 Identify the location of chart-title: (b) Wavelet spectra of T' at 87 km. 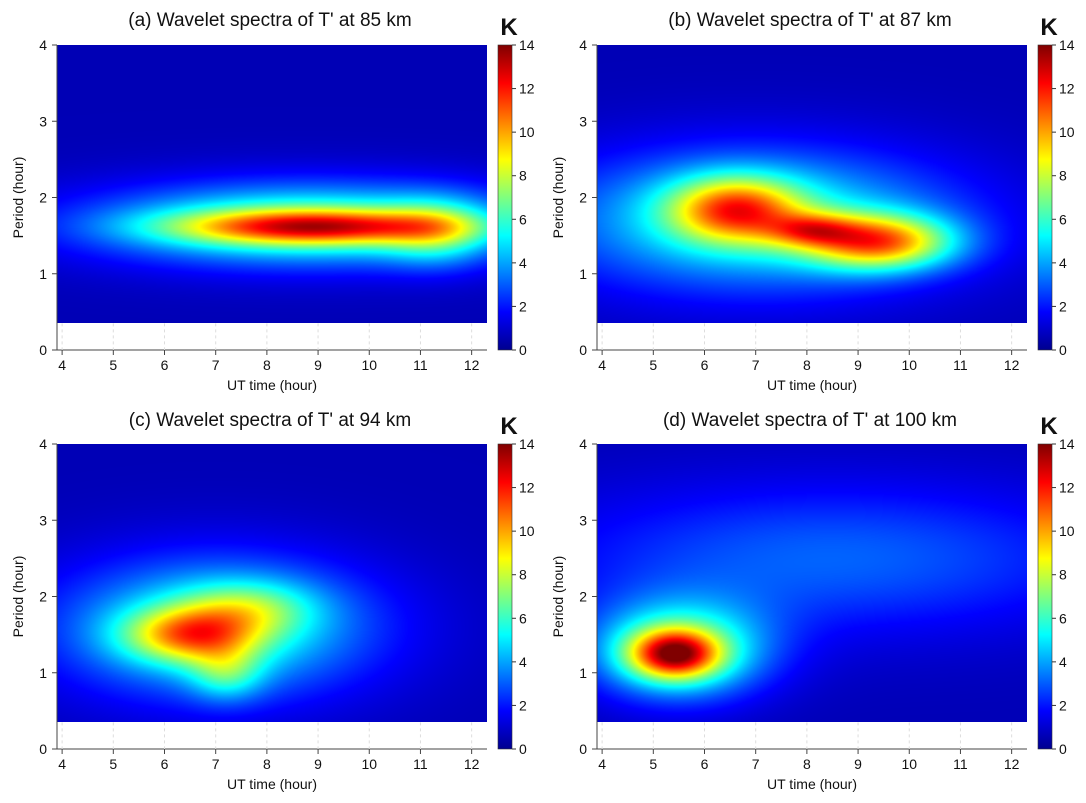
(809, 20).